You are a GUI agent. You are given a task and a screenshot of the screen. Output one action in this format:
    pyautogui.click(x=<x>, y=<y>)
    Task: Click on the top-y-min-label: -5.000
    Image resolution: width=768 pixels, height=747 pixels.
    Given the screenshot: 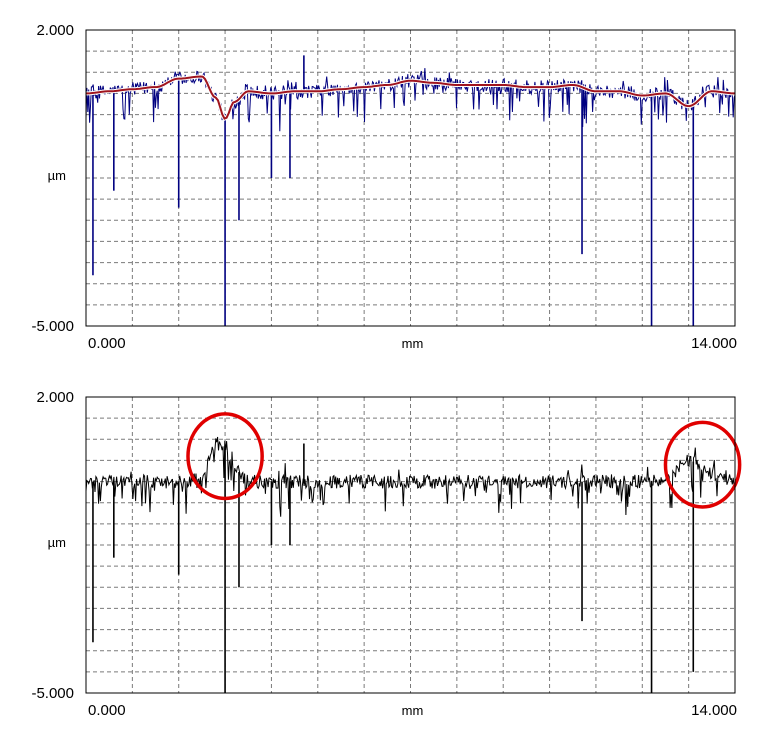 What is the action you would take?
    pyautogui.click(x=52, y=326)
    